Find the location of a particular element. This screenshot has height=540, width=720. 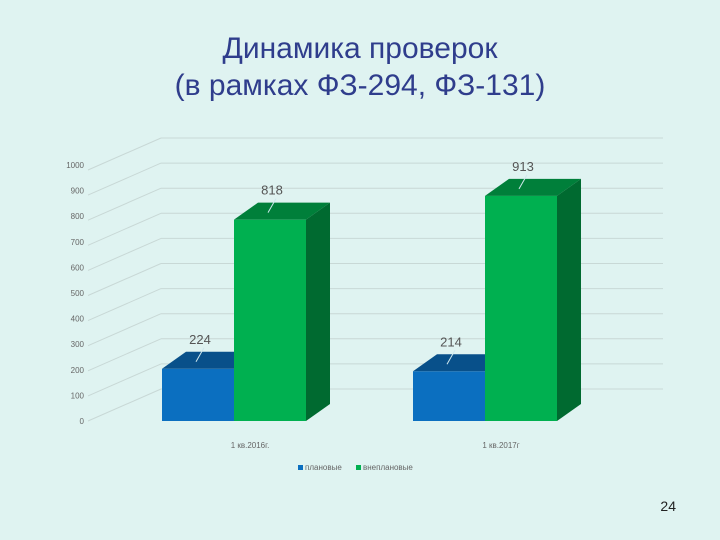

y-tick-label: 300 is located at coordinates (78, 344).